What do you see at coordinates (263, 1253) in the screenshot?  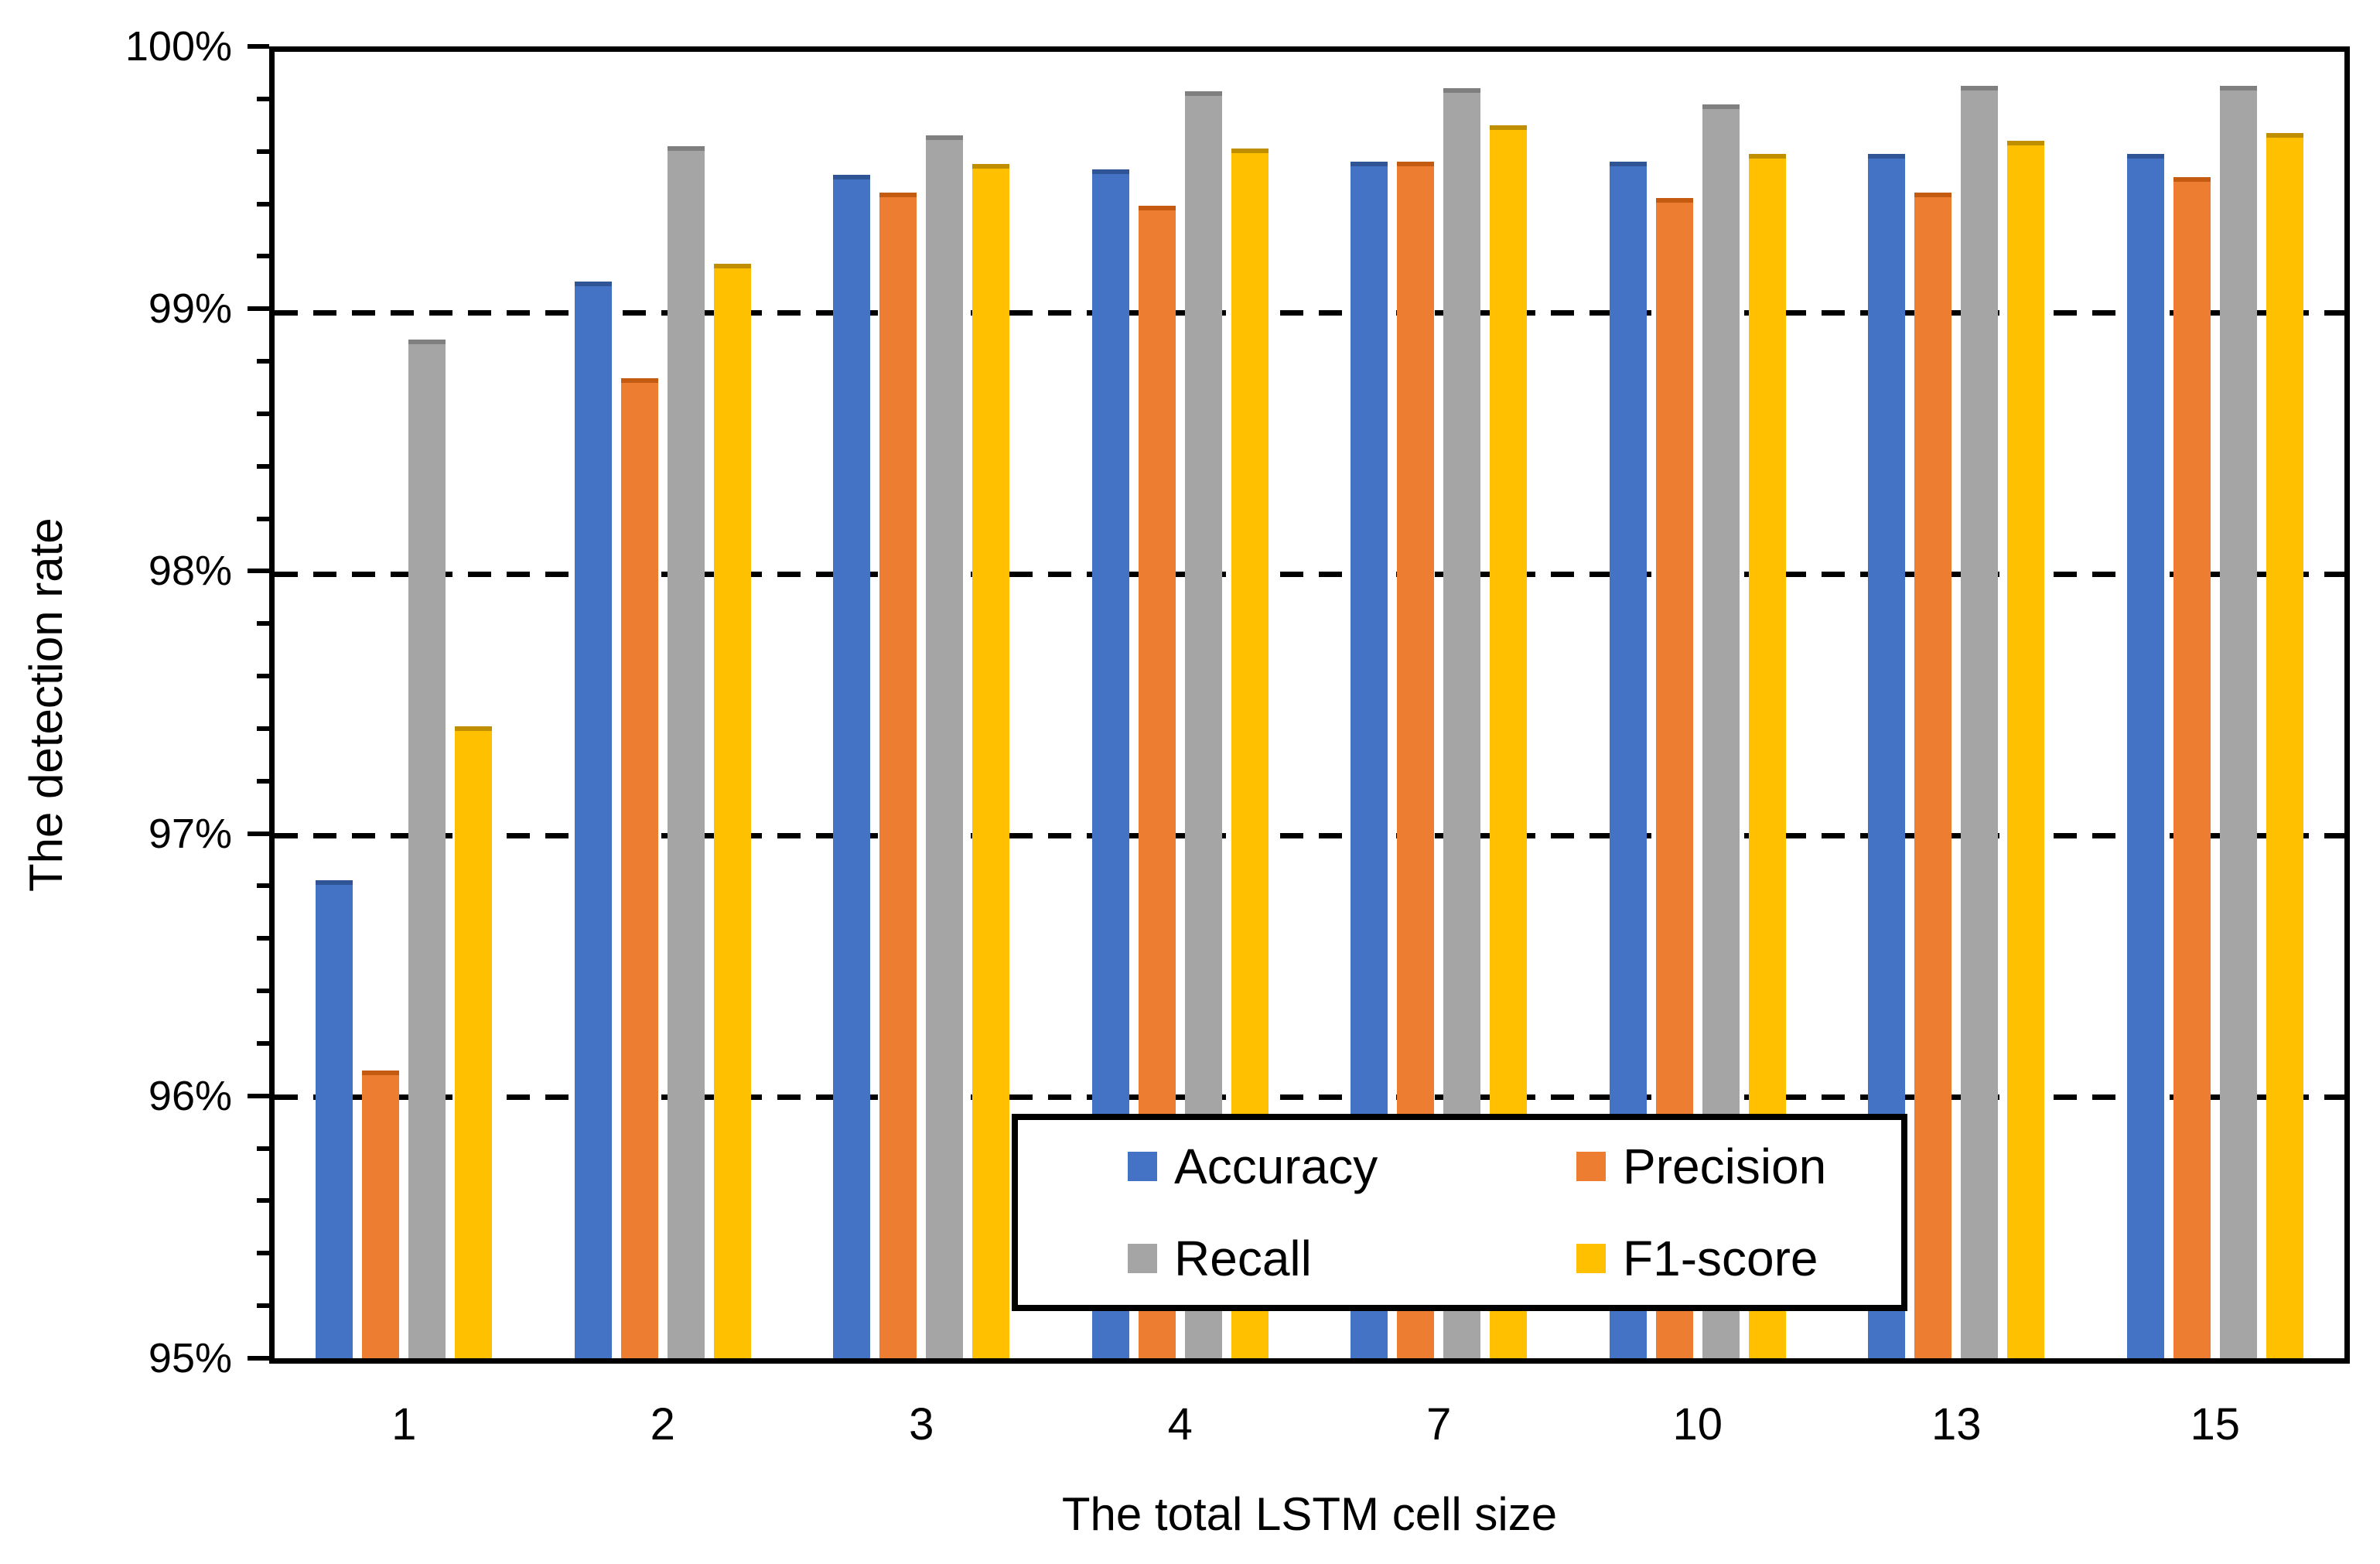 I see `y-minor-tick-95.4` at bounding box center [263, 1253].